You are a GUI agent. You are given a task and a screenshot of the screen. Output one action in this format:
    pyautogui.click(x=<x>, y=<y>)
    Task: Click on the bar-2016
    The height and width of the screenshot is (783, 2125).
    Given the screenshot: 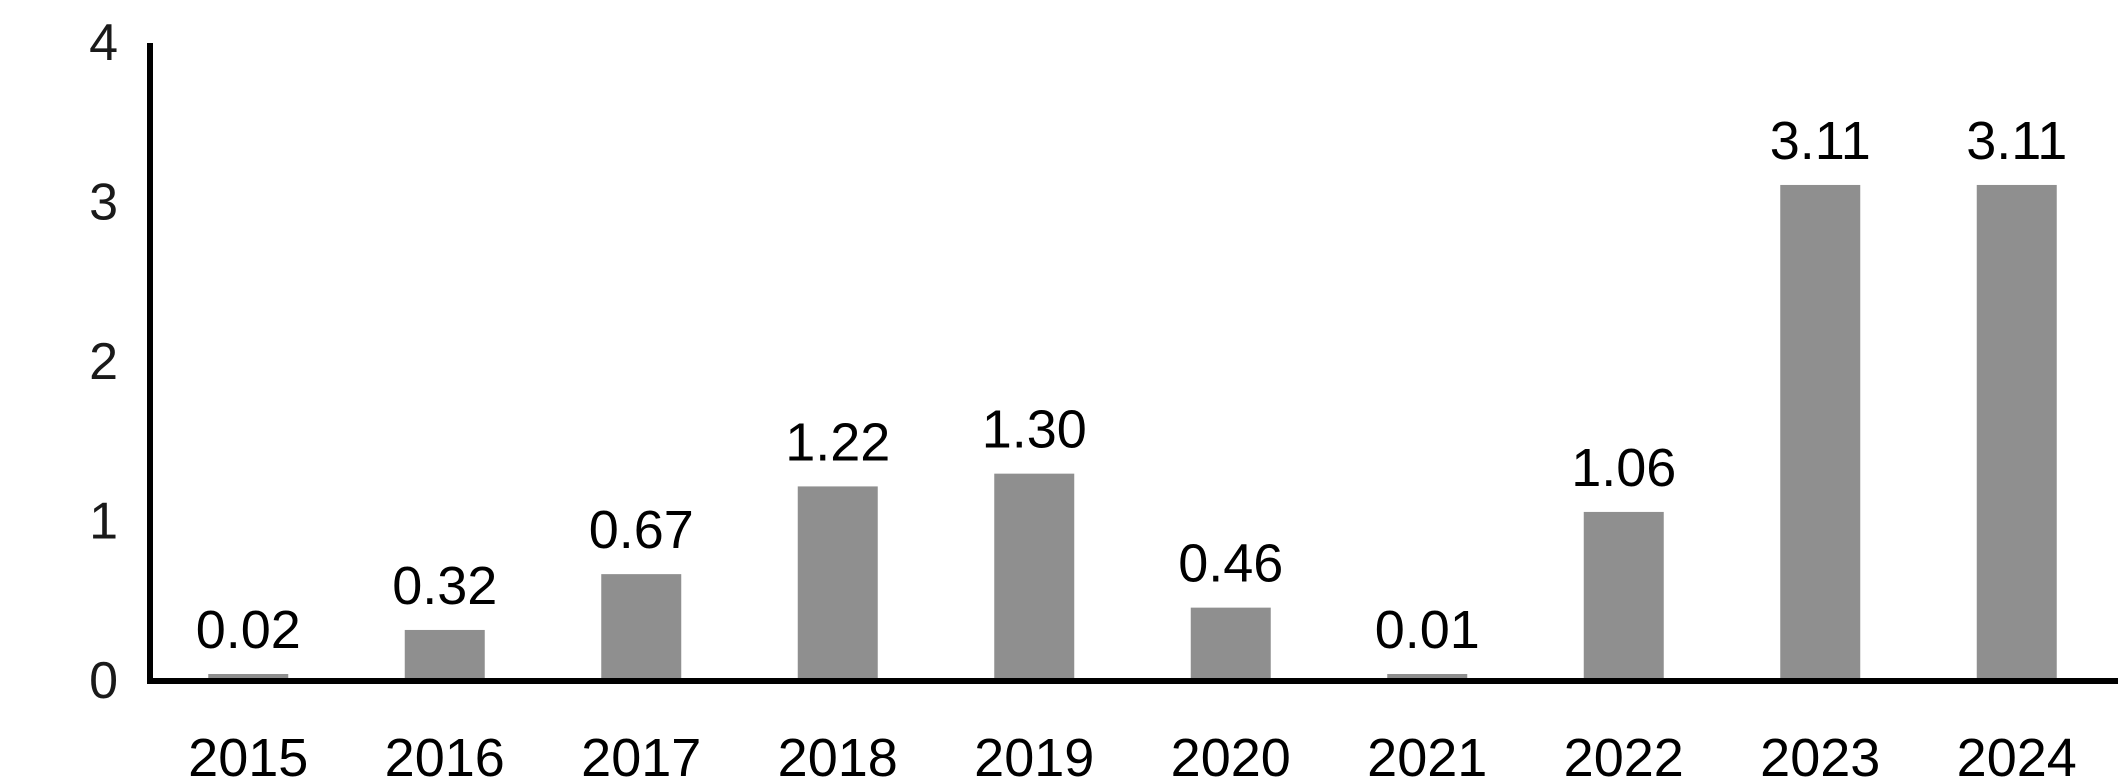 What is the action you would take?
    pyautogui.click(x=444, y=655)
    